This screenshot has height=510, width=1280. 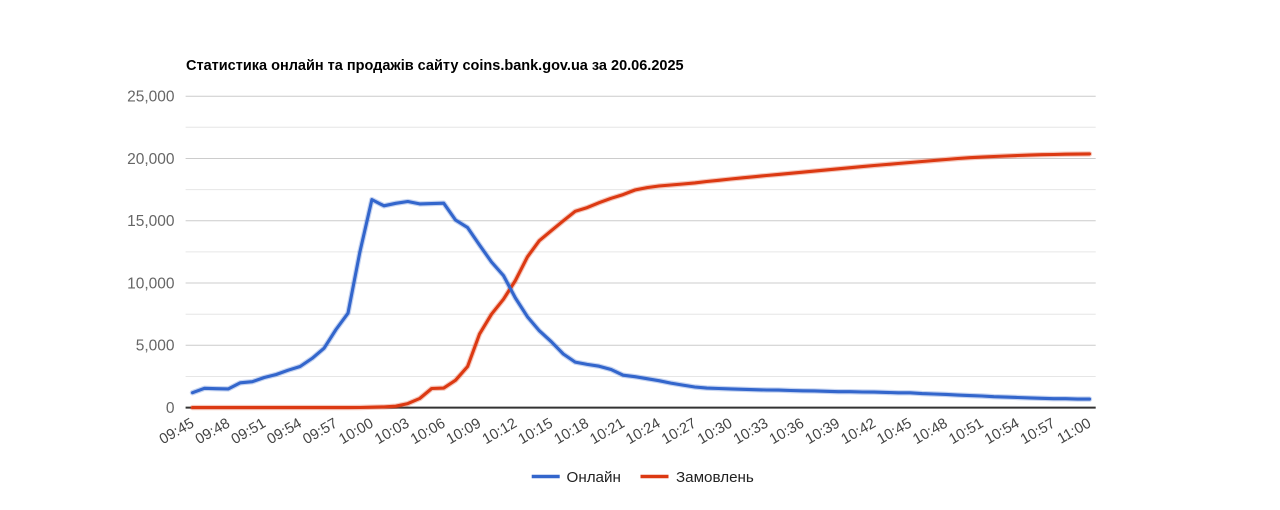 What do you see at coordinates (151, 97) in the screenshot?
I see `svg-text: 25,000` at bounding box center [151, 97].